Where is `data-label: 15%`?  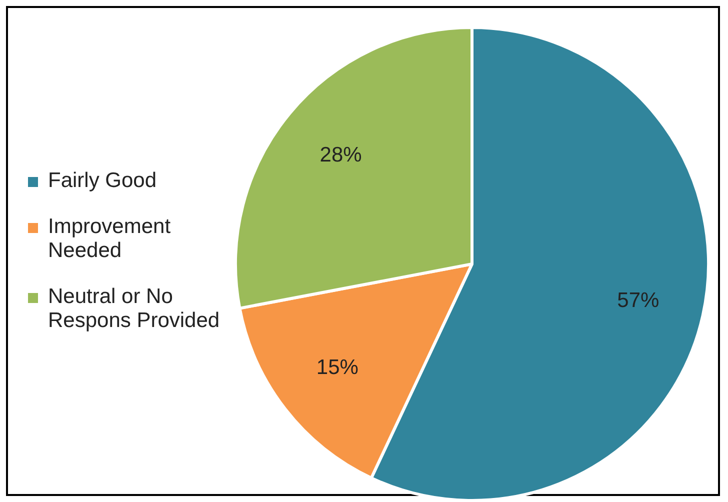
data-label: 15% is located at coordinates (337, 368).